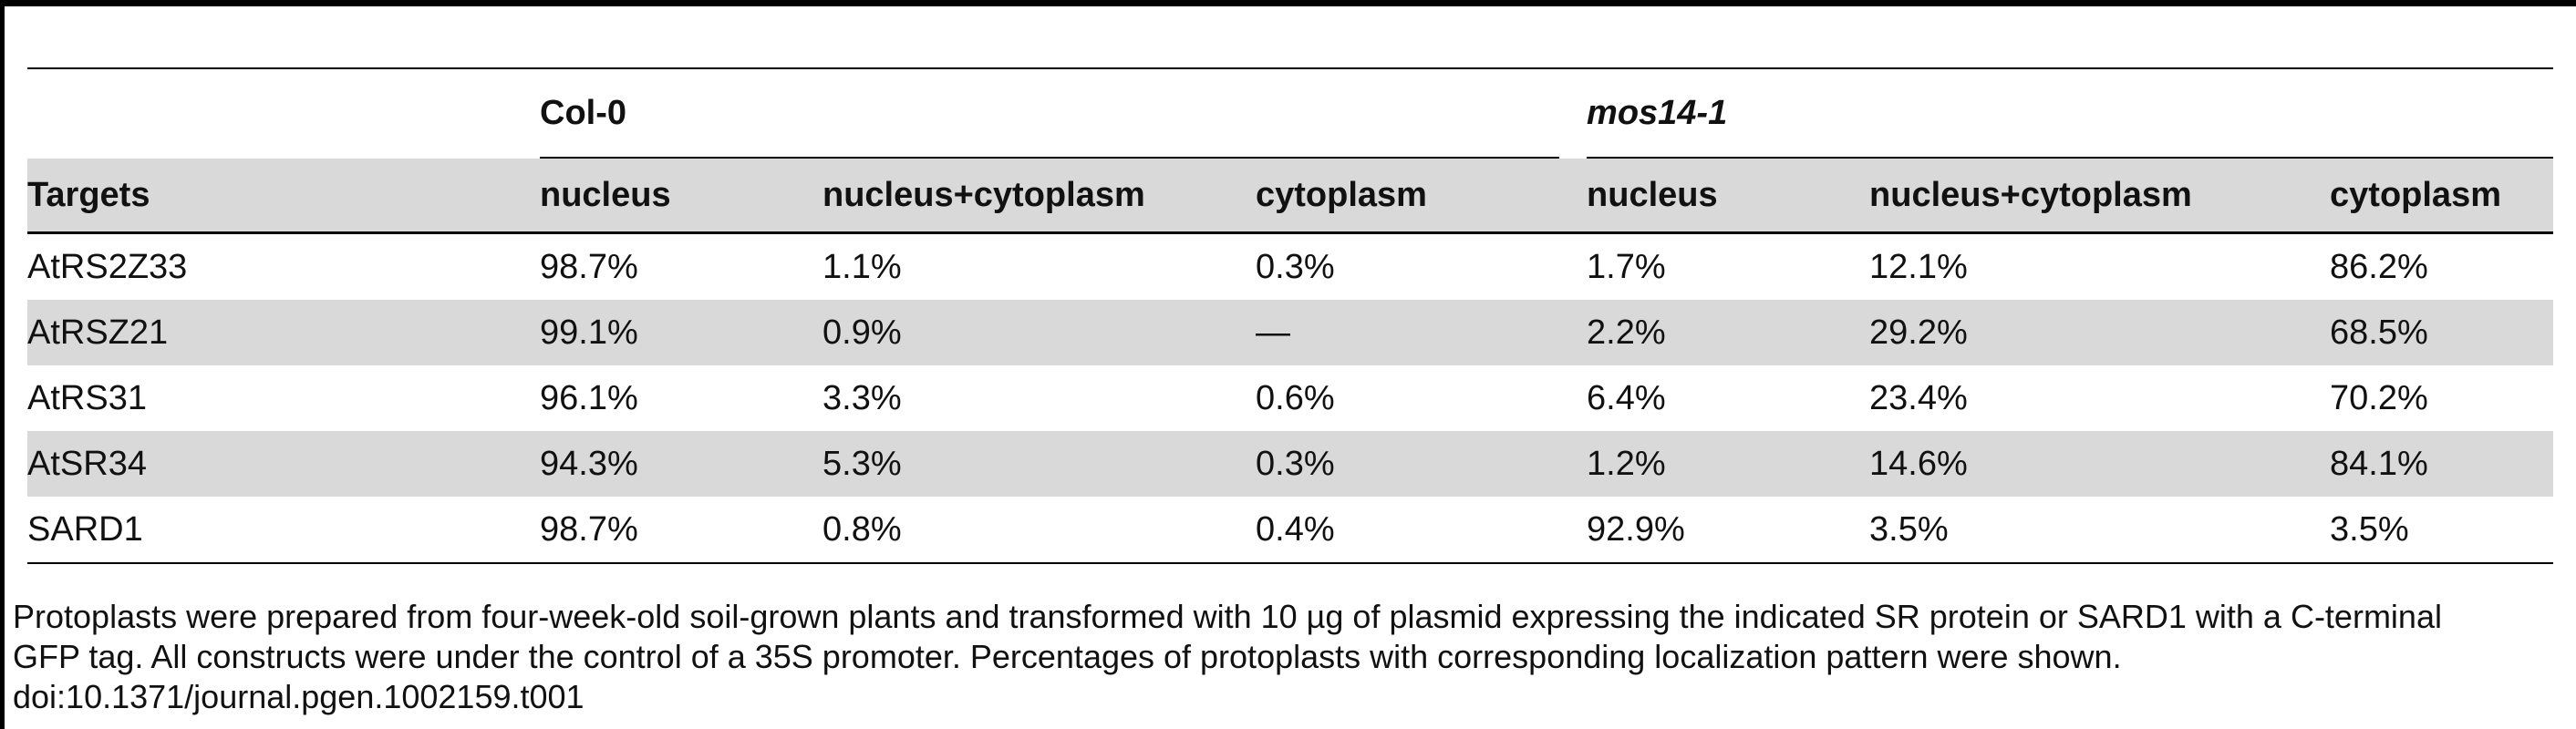 The width and height of the screenshot is (2576, 729). Describe the element at coordinates (1422, 530) in the screenshot. I see `table-cell: 0.4%` at that location.